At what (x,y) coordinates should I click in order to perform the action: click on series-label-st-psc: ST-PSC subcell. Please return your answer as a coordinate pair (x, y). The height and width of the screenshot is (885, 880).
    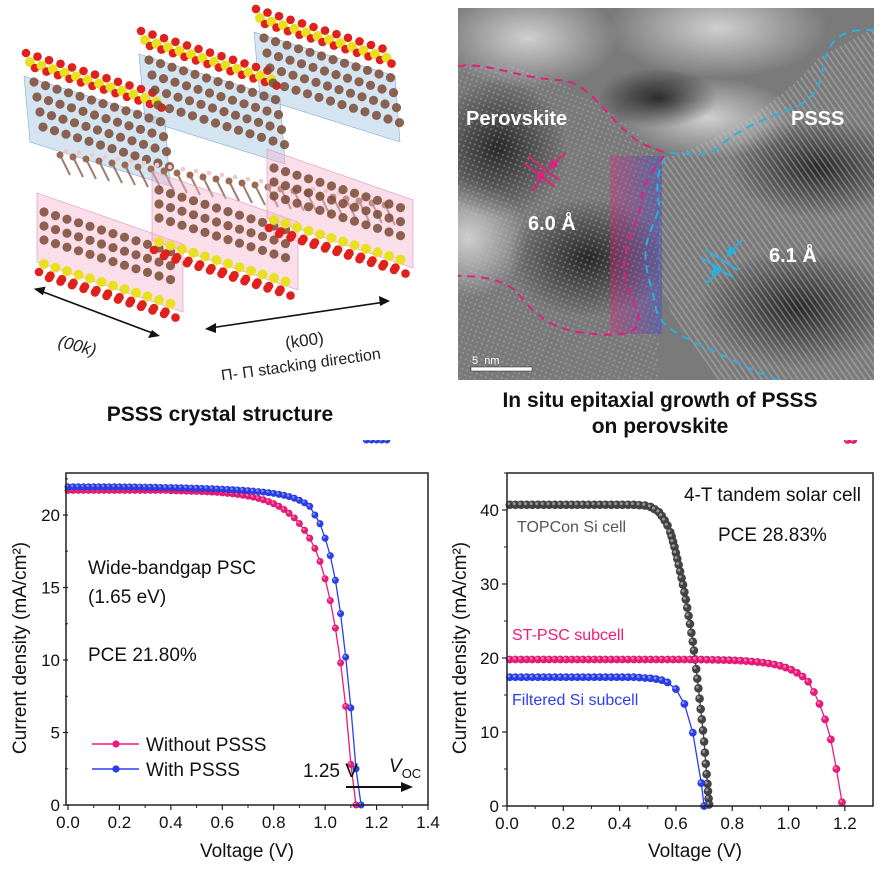
    Looking at the image, I should click on (568, 635).